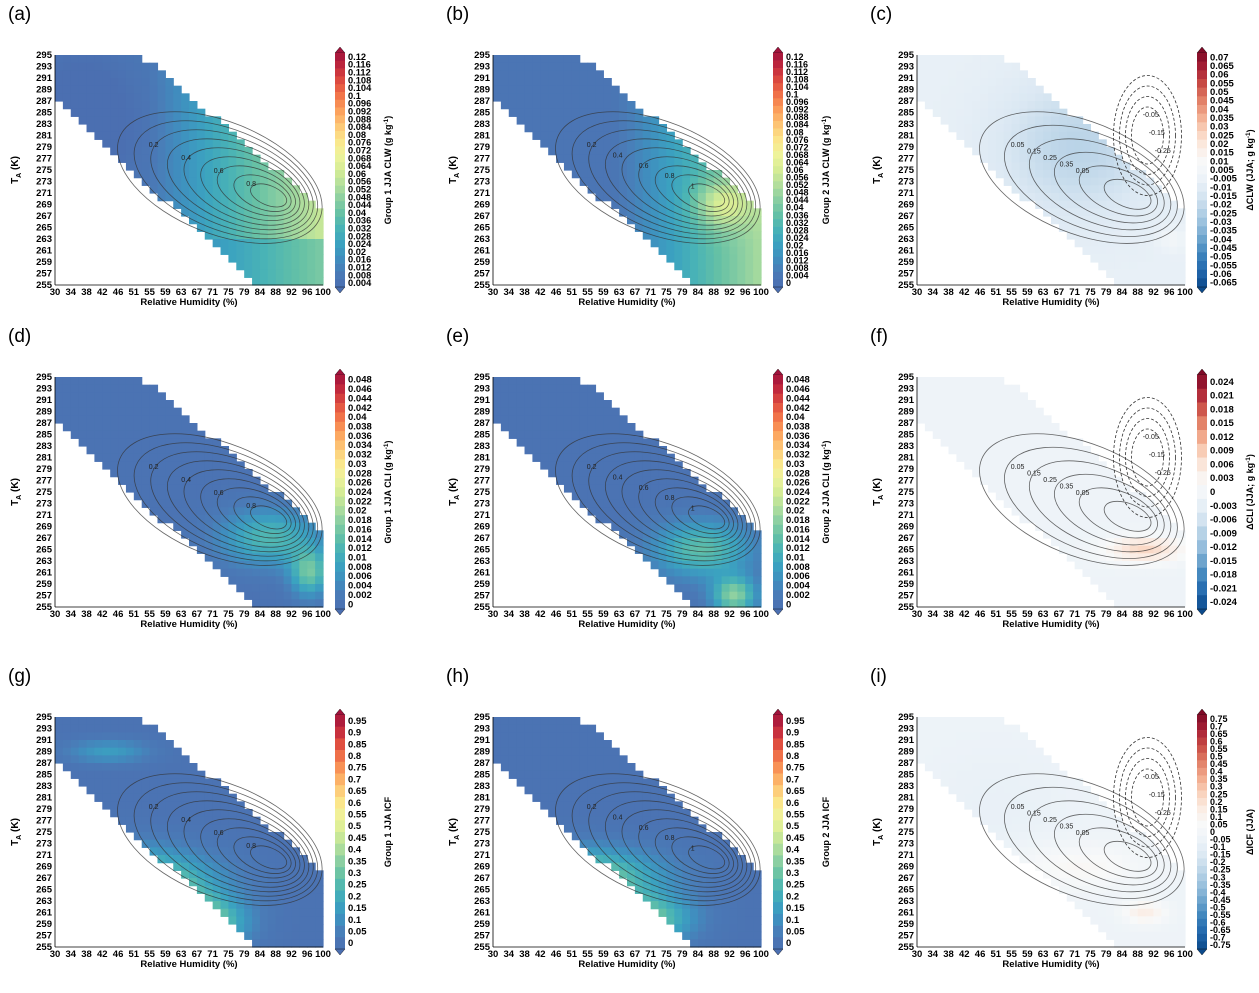 This screenshot has width=1259, height=993. What do you see at coordinates (797, 185) in the screenshot?
I see `colorbar-tick-label: 0.052` at bounding box center [797, 185].